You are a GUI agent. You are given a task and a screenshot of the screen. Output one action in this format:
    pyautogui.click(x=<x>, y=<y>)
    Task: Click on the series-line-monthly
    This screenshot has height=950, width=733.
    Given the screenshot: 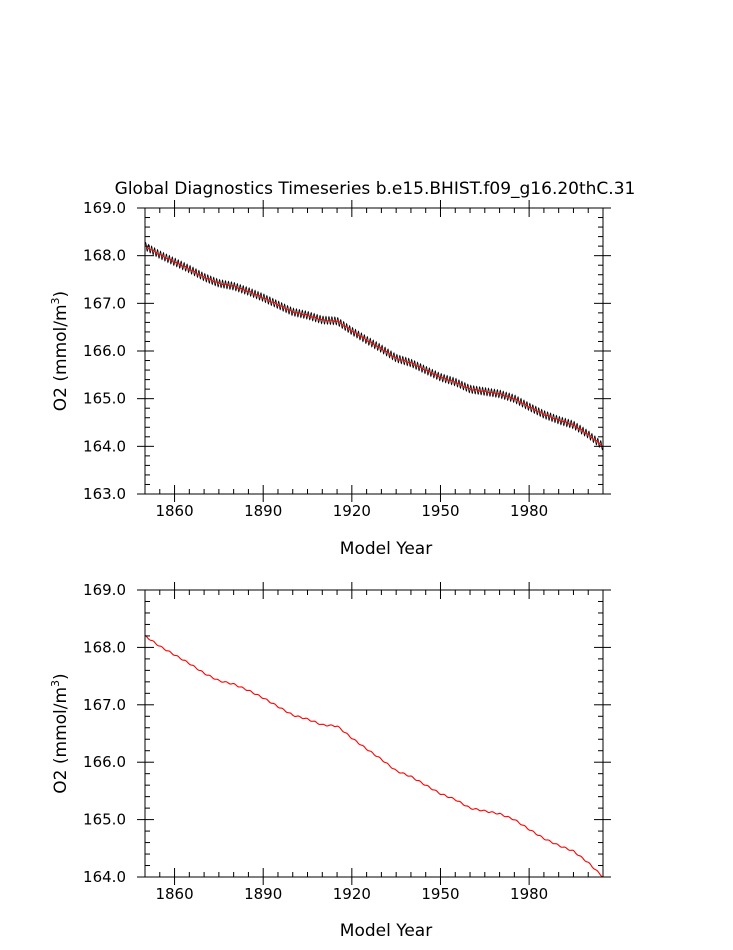 What is the action you would take?
    pyautogui.click(x=374, y=346)
    